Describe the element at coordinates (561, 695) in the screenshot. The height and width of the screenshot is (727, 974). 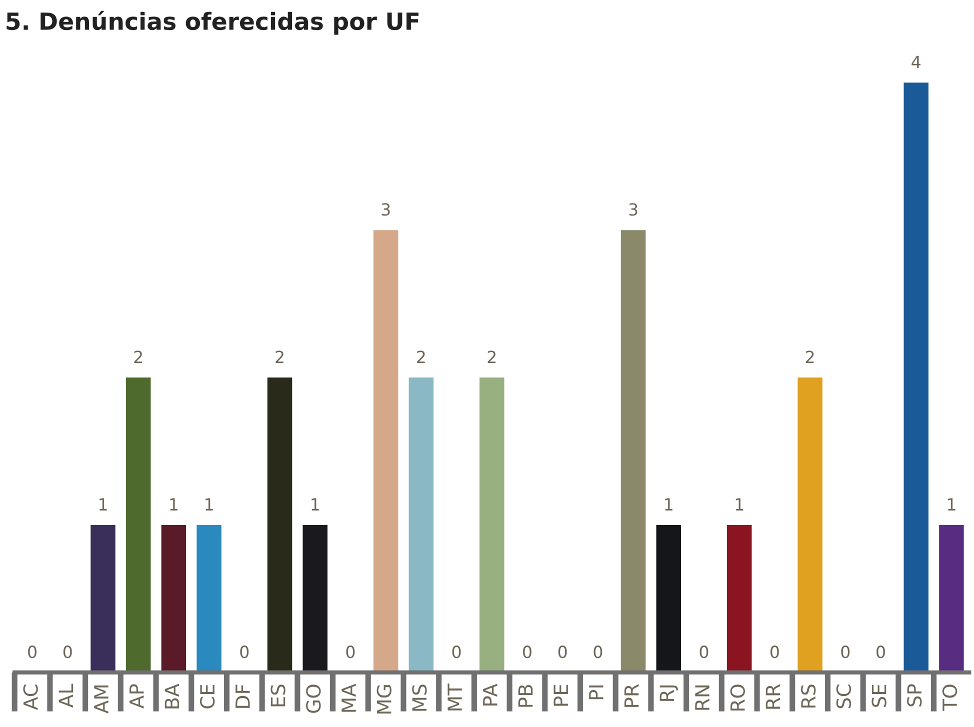
I see `x-tick-label: PE` at that location.